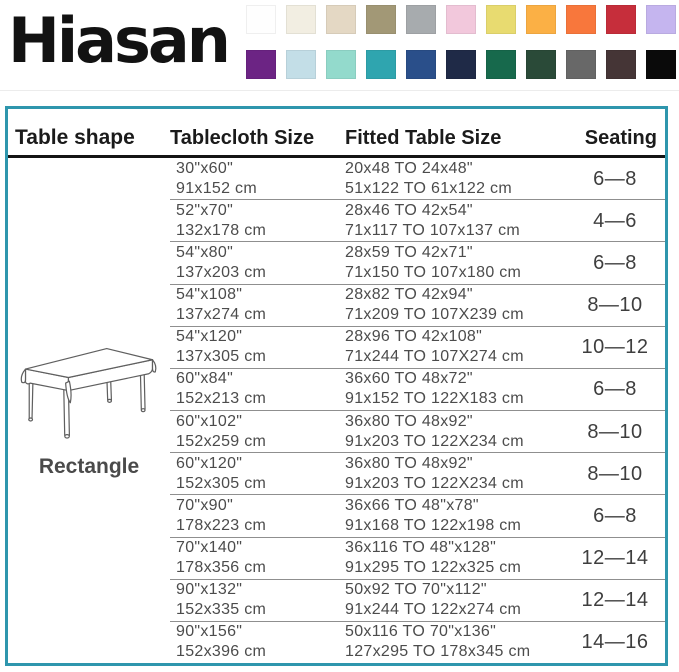 The width and height of the screenshot is (679, 672). I want to click on fitted-size-cm: 91x168 TO 122x198 cm, so click(433, 525).